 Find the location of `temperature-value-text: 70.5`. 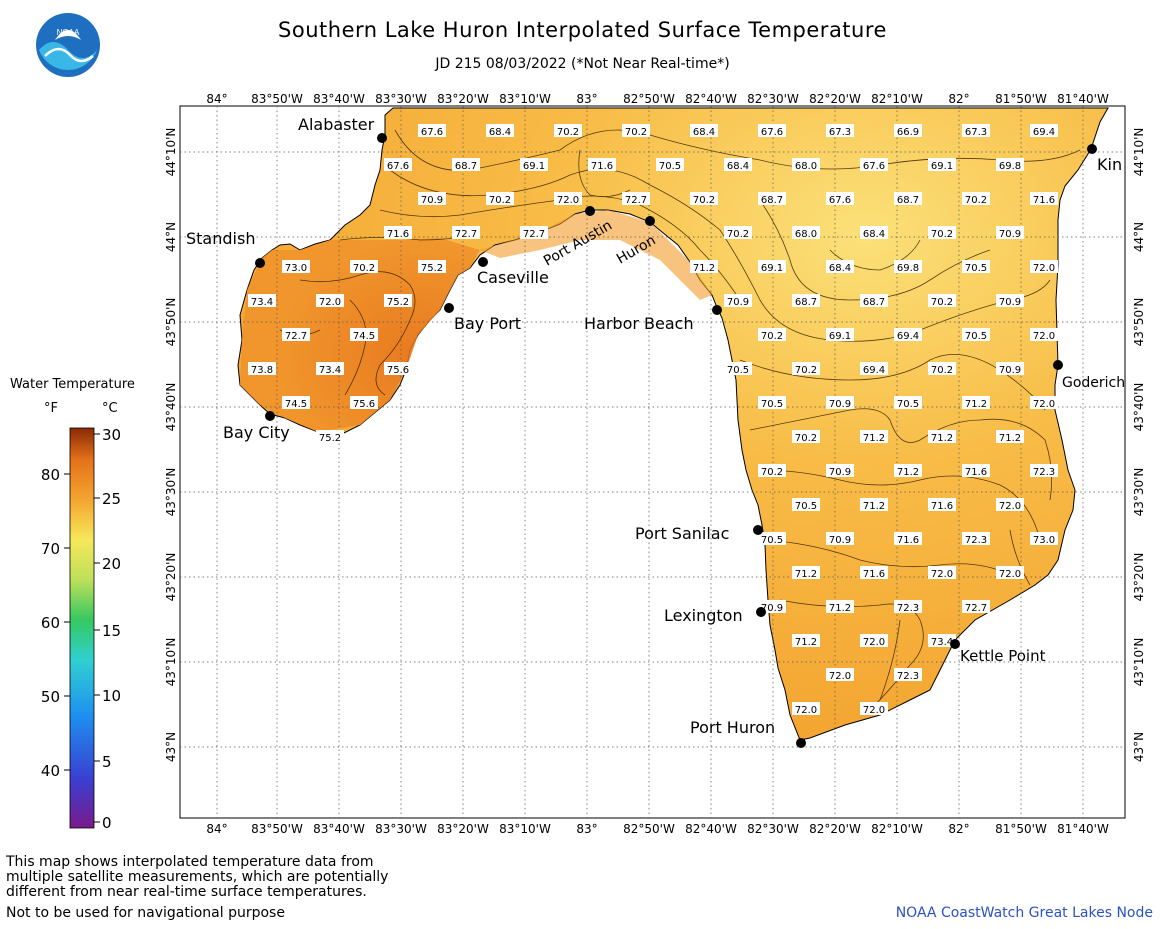

temperature-value-text: 70.5 is located at coordinates (738, 370).